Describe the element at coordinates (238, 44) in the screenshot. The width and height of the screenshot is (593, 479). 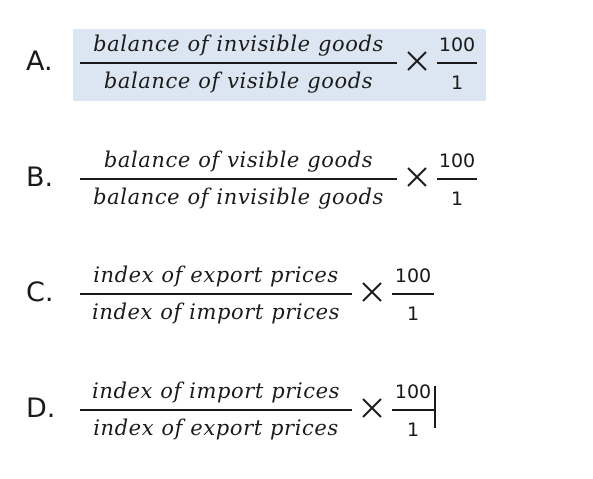
I see `fraction-numerator: balance of invisible goods` at that location.